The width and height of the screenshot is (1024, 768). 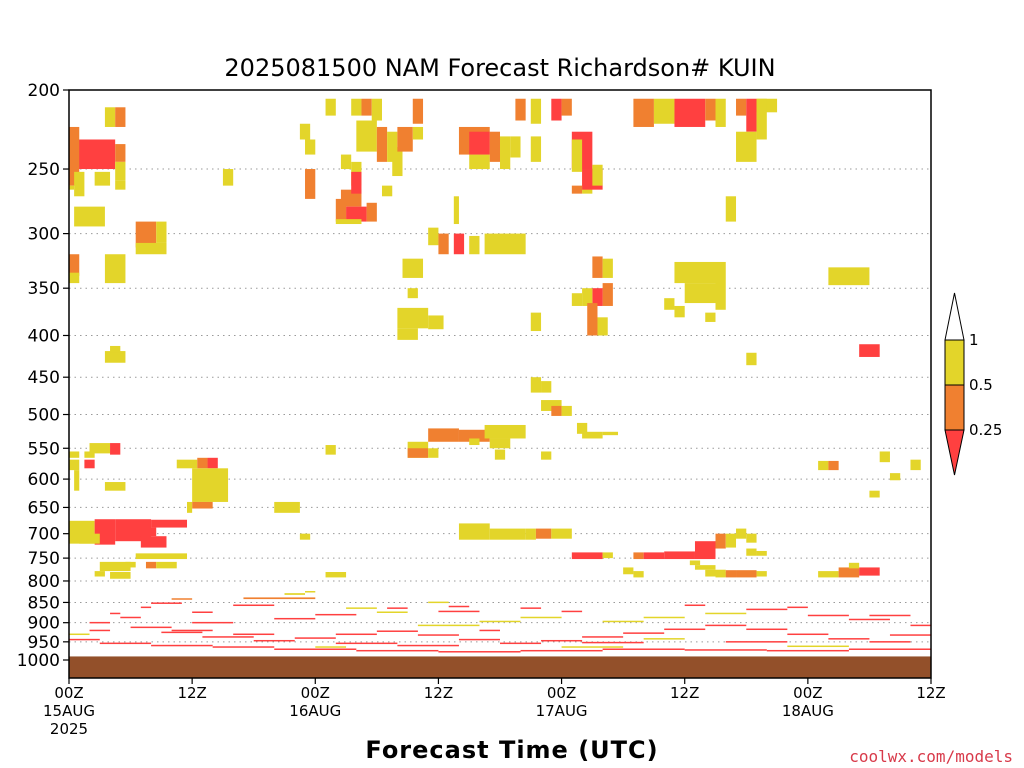 I want to click on y-tick-label: 900, so click(x=44, y=624).